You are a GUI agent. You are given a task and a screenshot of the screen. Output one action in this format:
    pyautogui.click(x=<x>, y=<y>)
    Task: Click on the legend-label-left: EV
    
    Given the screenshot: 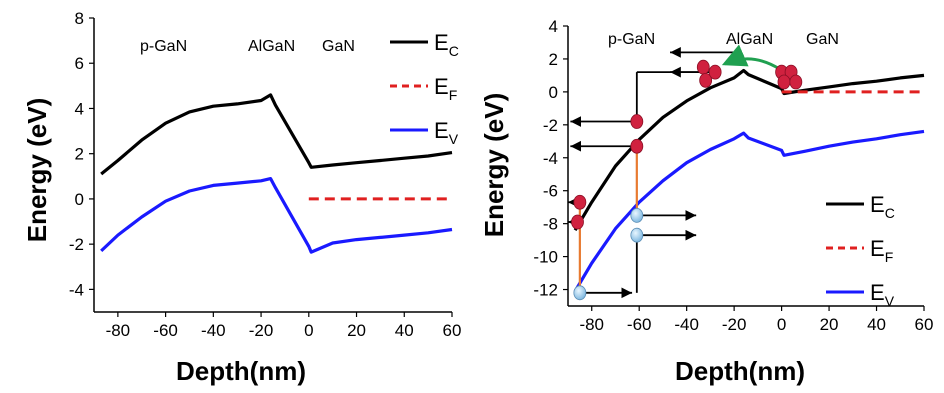 What is the action you would take?
    pyautogui.click(x=446, y=132)
    